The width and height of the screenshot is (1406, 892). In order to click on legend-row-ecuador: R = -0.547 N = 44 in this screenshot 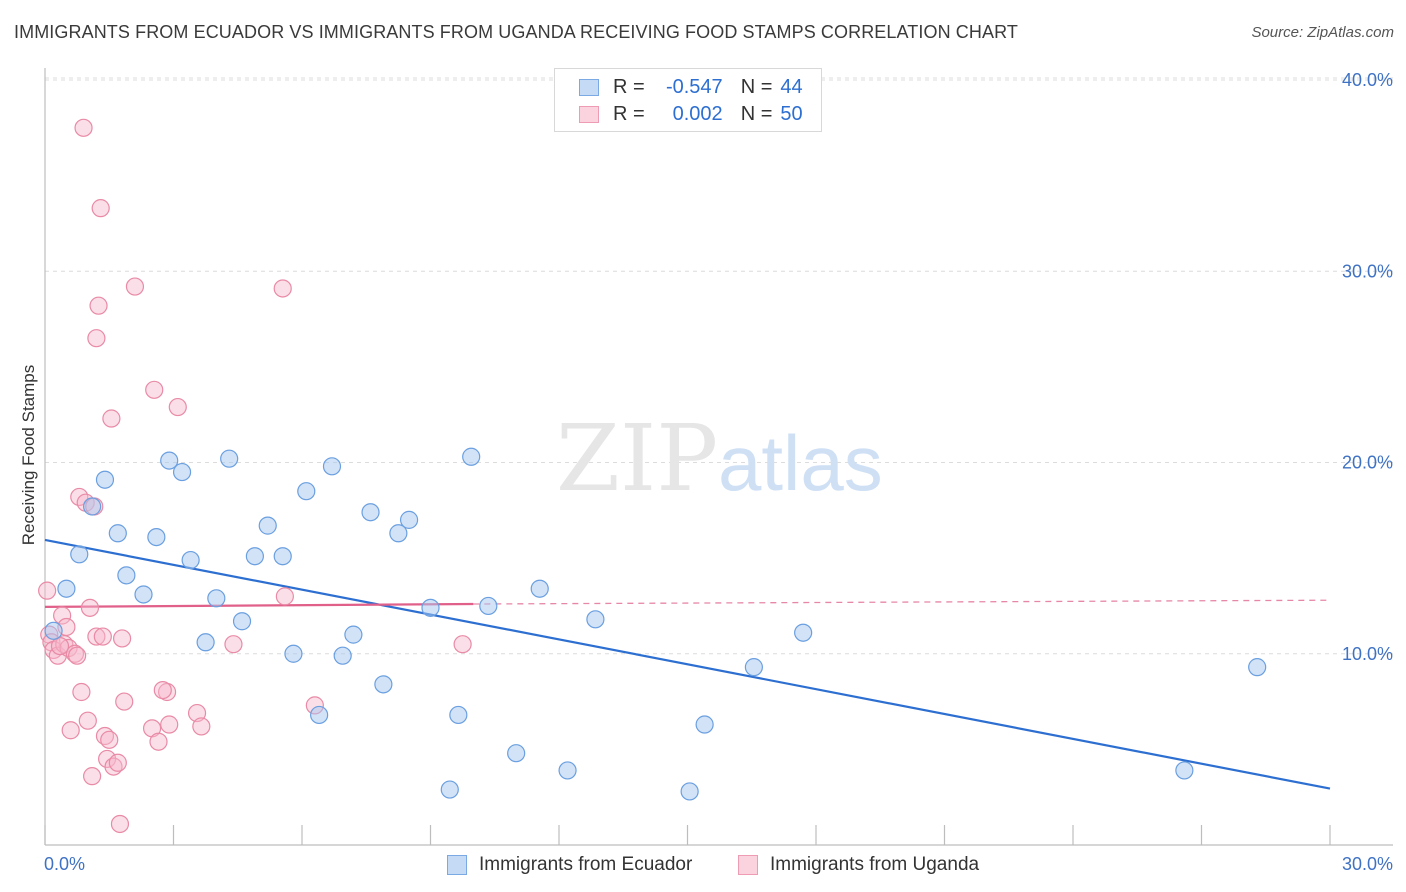, I will do `click(691, 87)`.